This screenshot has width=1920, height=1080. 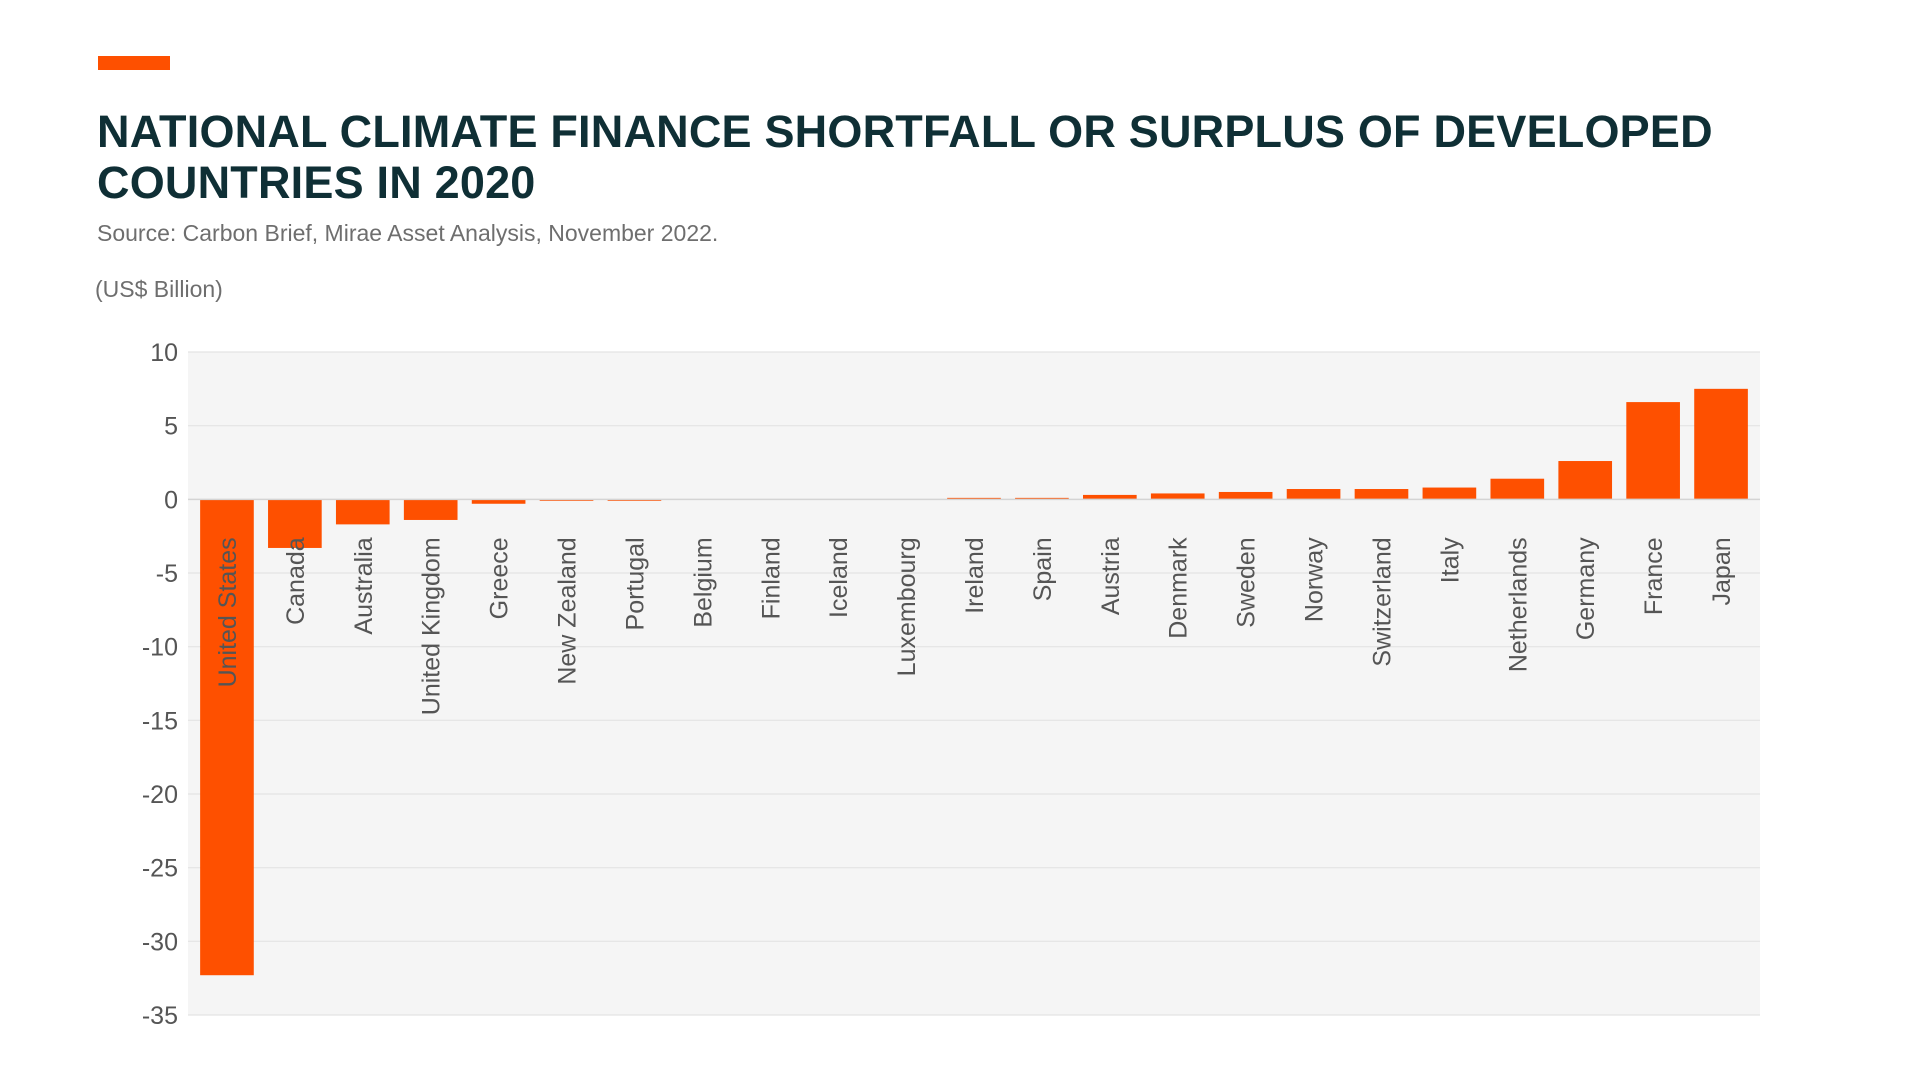 What do you see at coordinates (1381, 494) in the screenshot?
I see `bar-switzerland` at bounding box center [1381, 494].